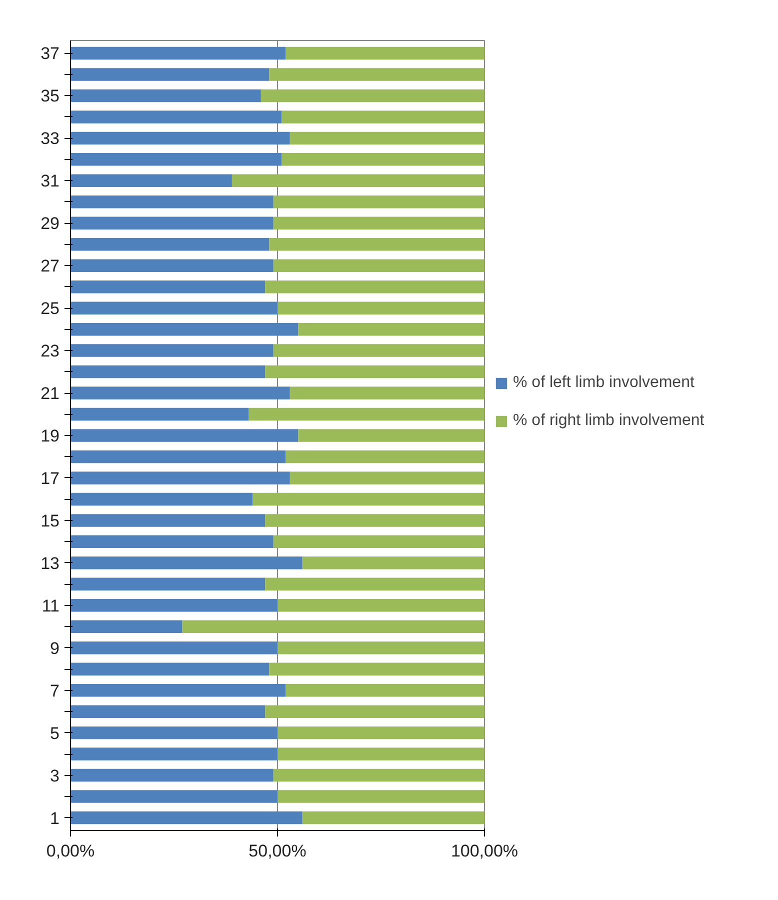  What do you see at coordinates (277, 851) in the screenshot?
I see `x-tick-label: 50,00%` at bounding box center [277, 851].